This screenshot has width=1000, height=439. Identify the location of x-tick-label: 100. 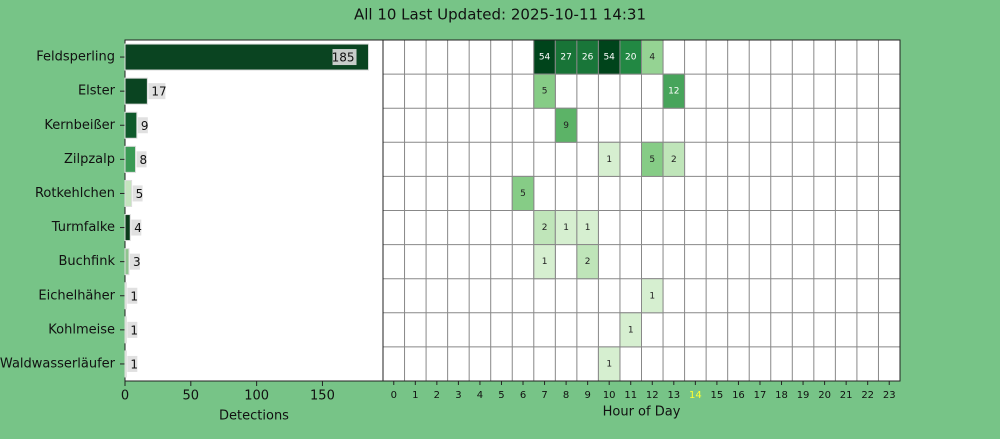
(256, 396).